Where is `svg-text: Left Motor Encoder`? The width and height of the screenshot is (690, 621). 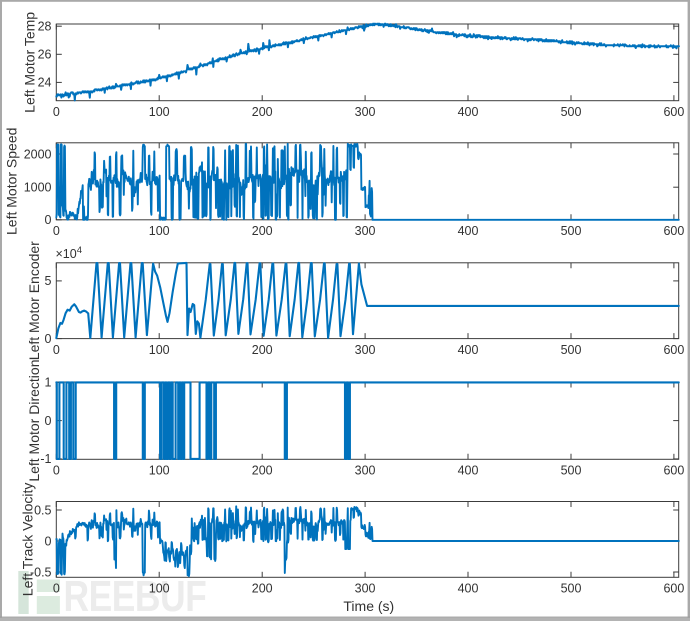
svg-text: Left Motor Encoder is located at coordinates (34, 300).